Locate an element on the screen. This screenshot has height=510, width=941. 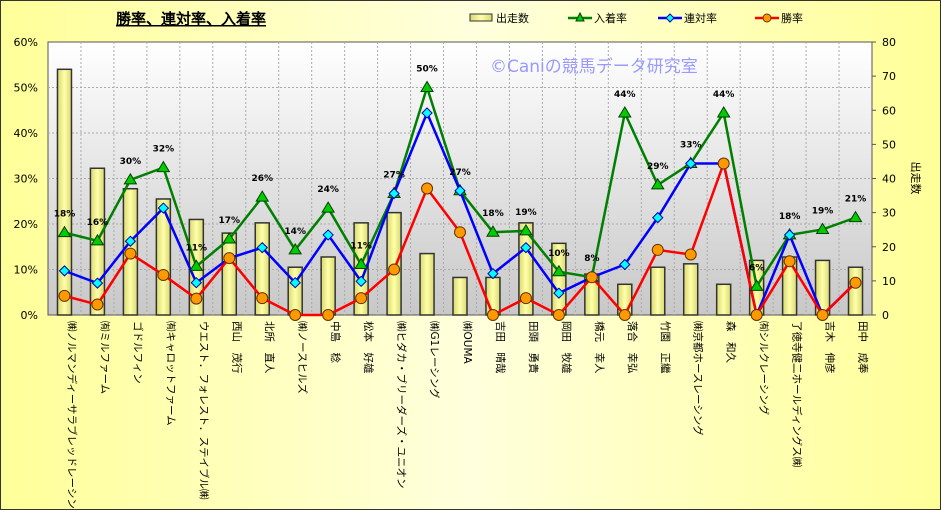
x-tick-label: 中島 稔 is located at coordinates (335, 342).